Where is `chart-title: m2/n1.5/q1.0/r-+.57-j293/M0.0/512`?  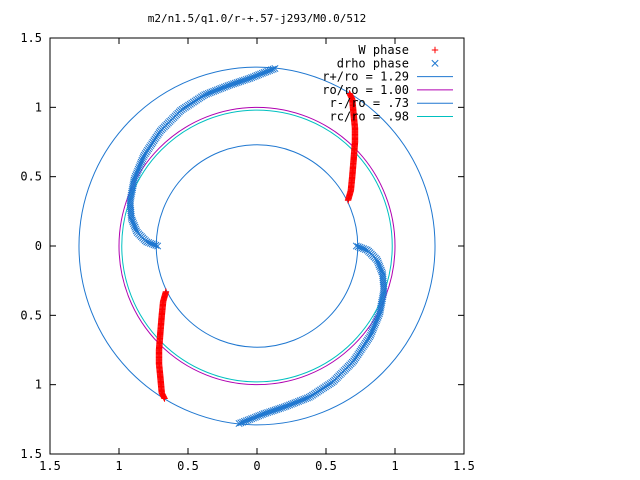
chart-title: m2/n1.5/q1.0/r-+.57-j293/M0.0/512 is located at coordinates (257, 18).